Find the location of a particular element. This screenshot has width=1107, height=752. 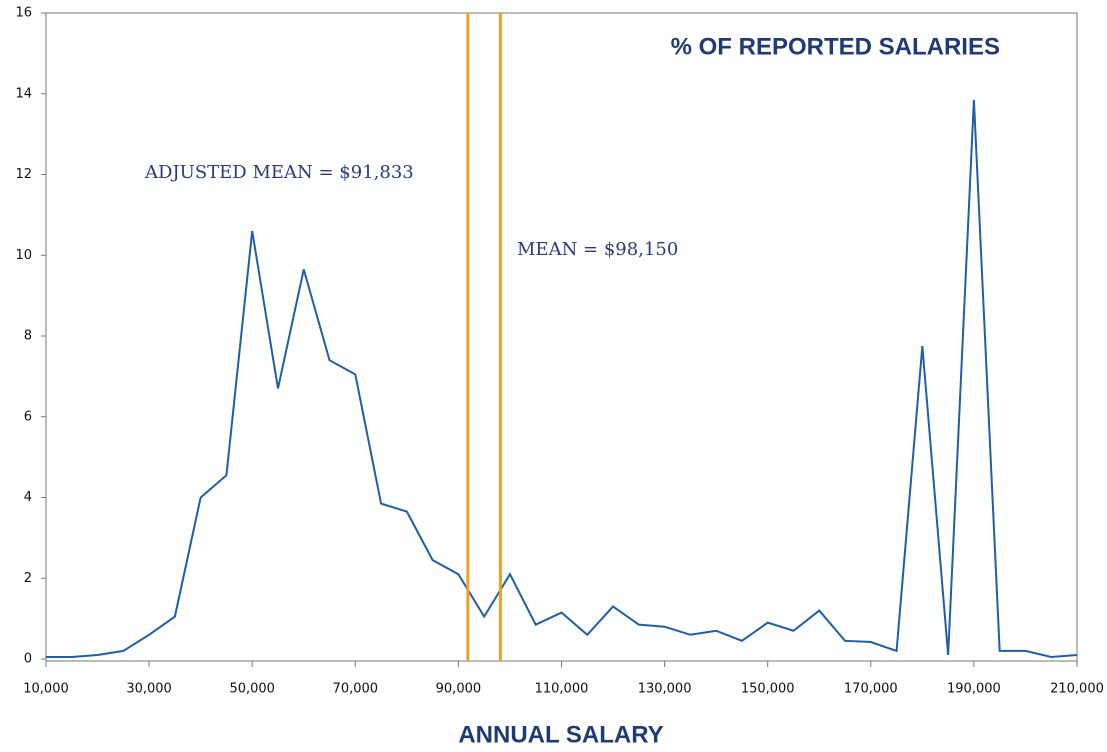

y-tick-label: 0 is located at coordinates (28, 659).